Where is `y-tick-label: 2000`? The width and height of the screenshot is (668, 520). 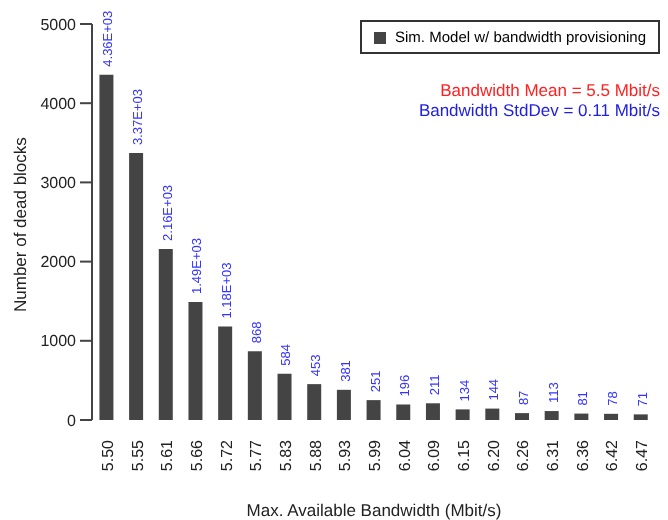
y-tick-label: 2000 is located at coordinates (59, 262).